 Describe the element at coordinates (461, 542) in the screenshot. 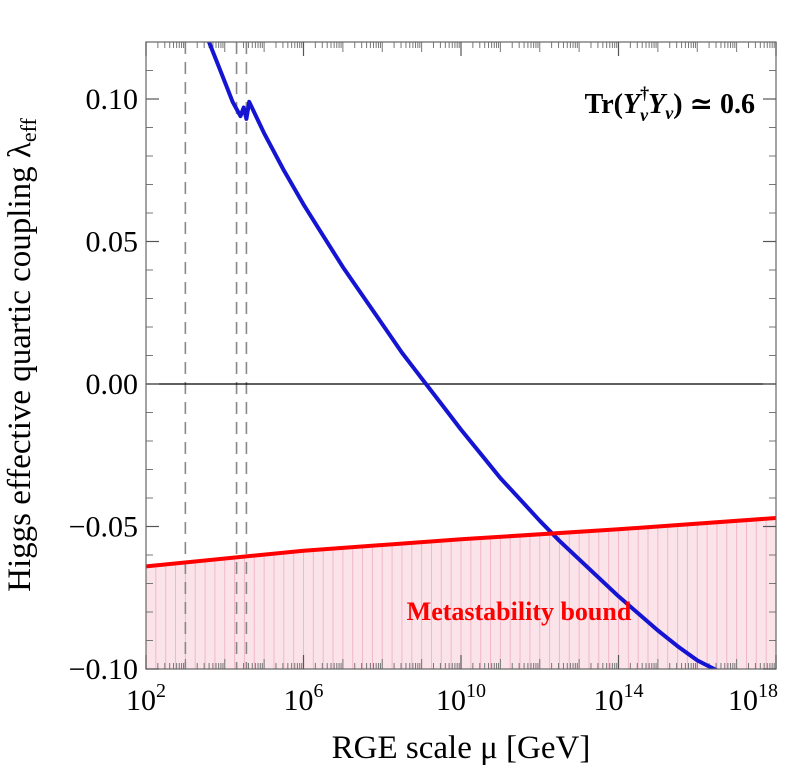

I see `metastability-bound-line` at that location.